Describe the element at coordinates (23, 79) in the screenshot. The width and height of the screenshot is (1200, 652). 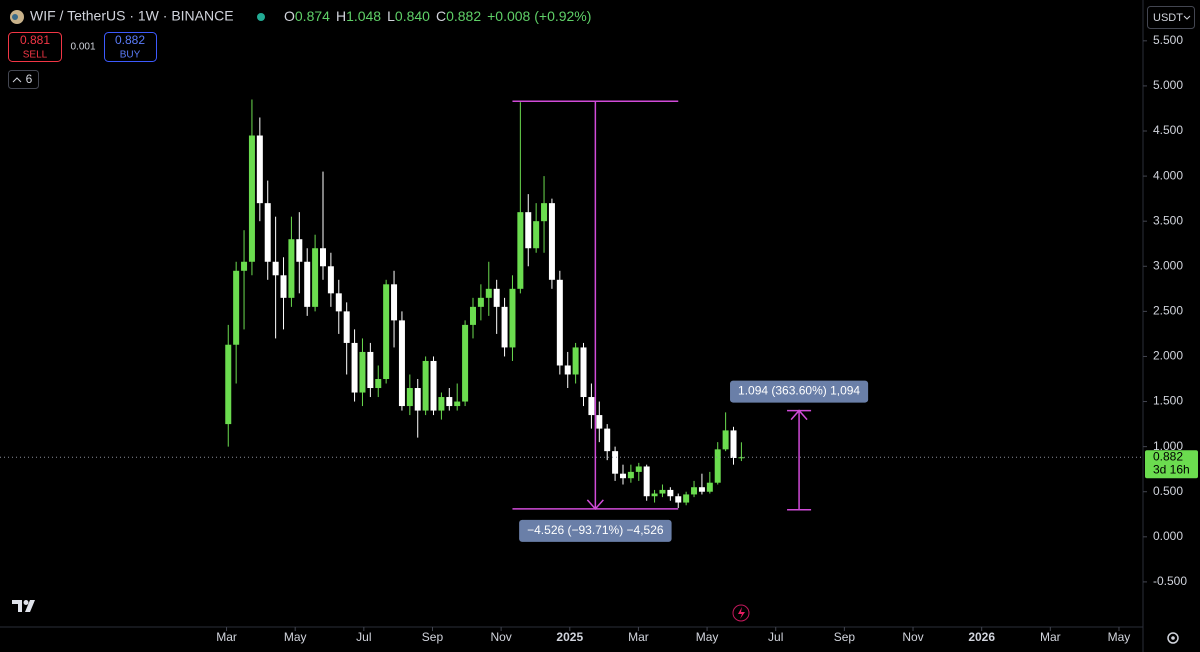
I see `indicators-toggle` at that location.